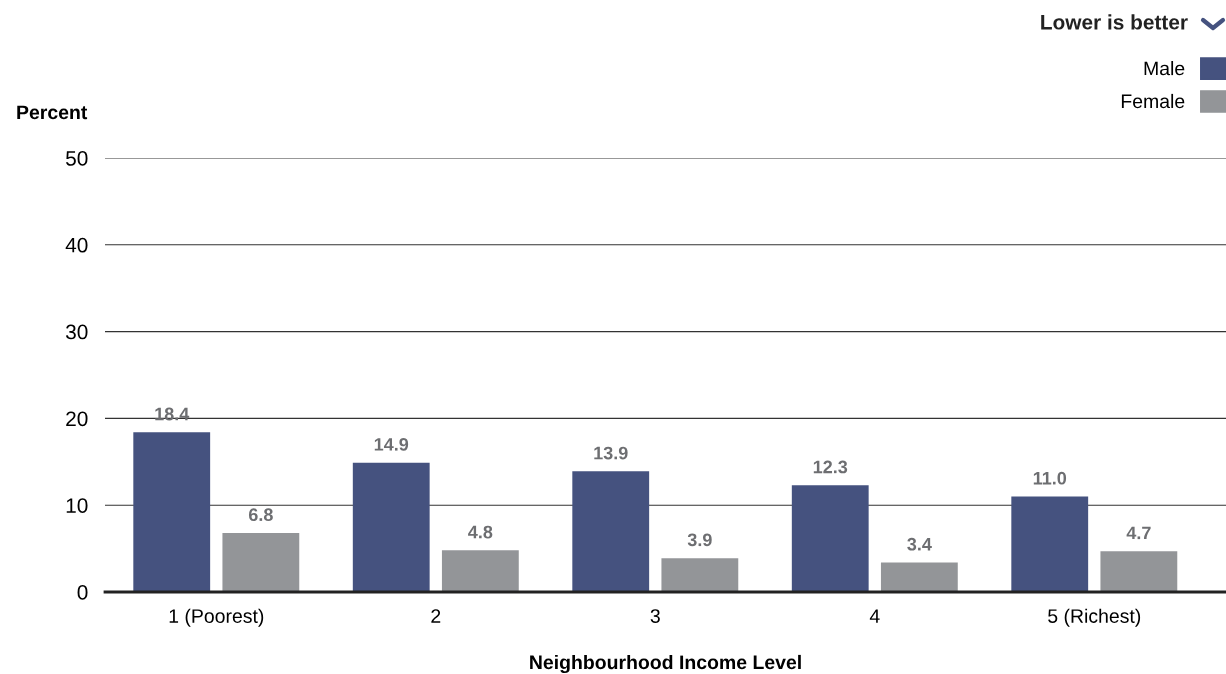 This screenshot has height=674, width=1226. What do you see at coordinates (611, 453) in the screenshot?
I see `data-label: 13.9` at bounding box center [611, 453].